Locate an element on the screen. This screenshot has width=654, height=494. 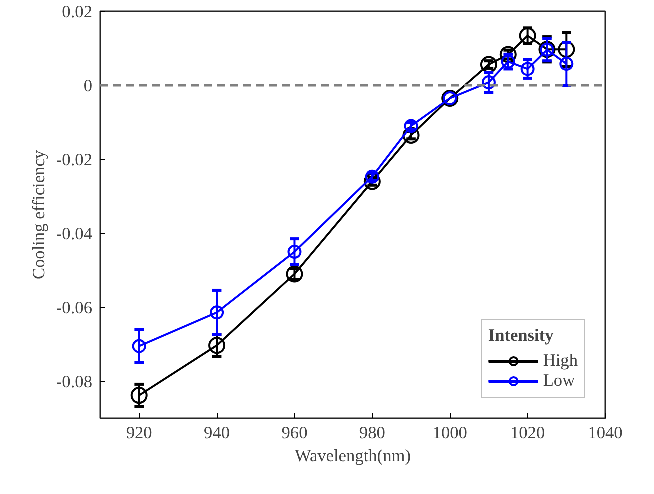
x-axis-title: Wavelength(nm) is located at coordinates (353, 456).